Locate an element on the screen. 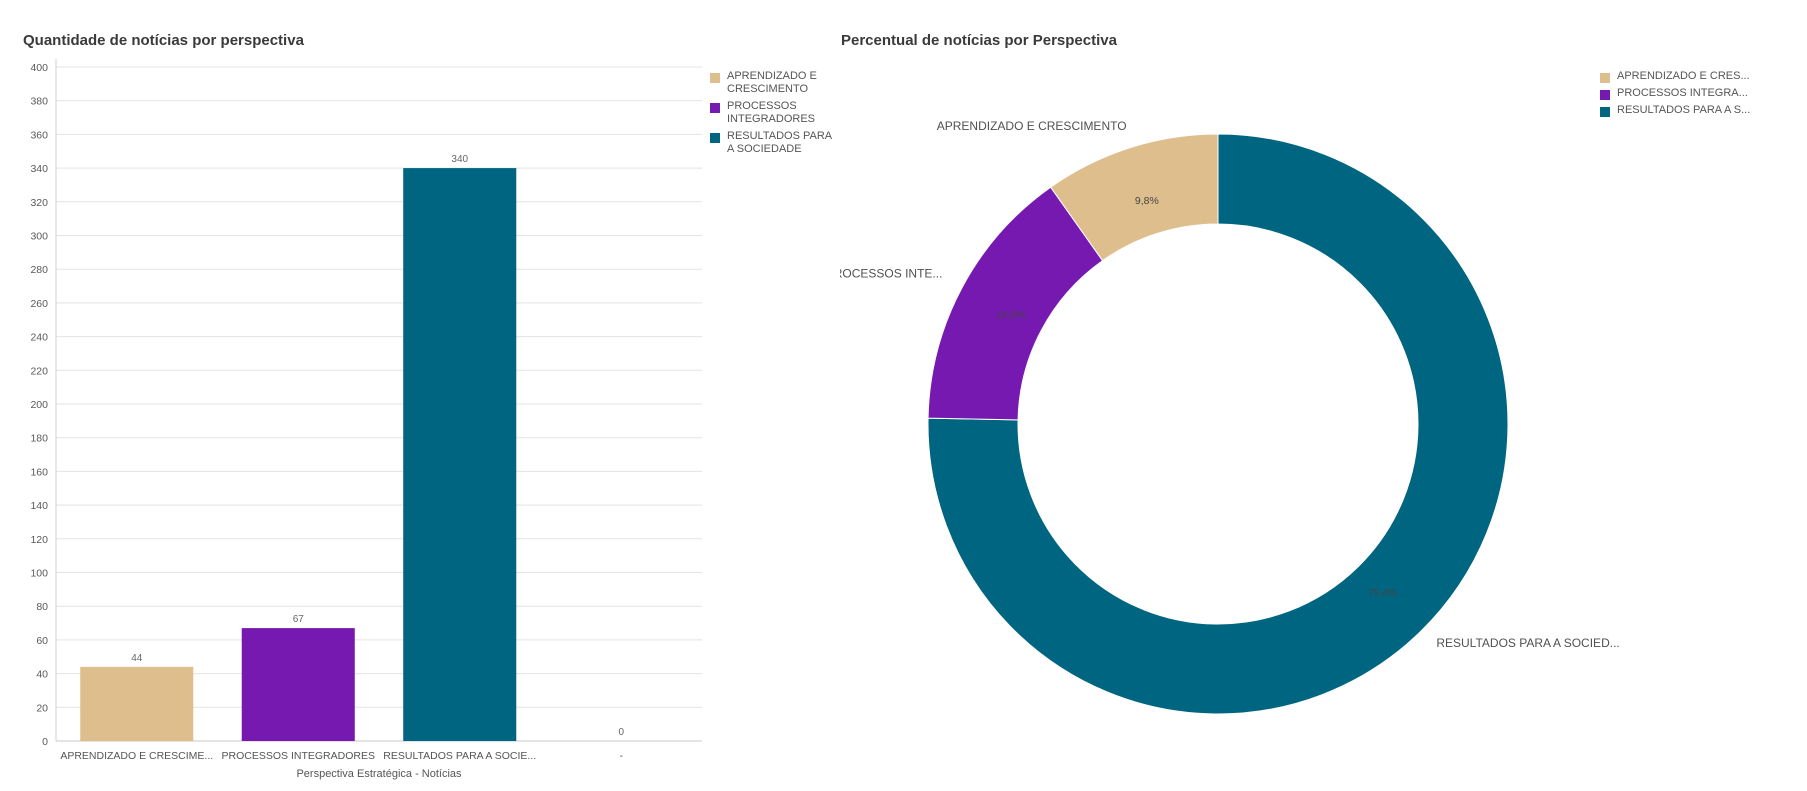  donut-slice is located at coordinates (1134, 197).